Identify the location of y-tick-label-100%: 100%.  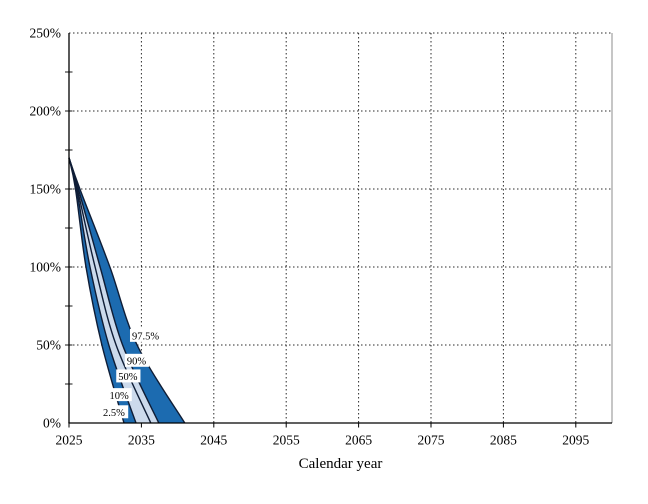
(46, 267).